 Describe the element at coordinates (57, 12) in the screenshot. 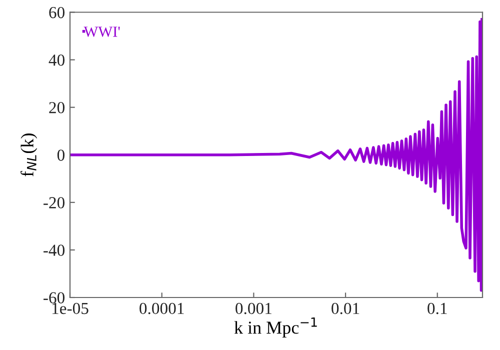

I see `y-tick-label: 60` at that location.